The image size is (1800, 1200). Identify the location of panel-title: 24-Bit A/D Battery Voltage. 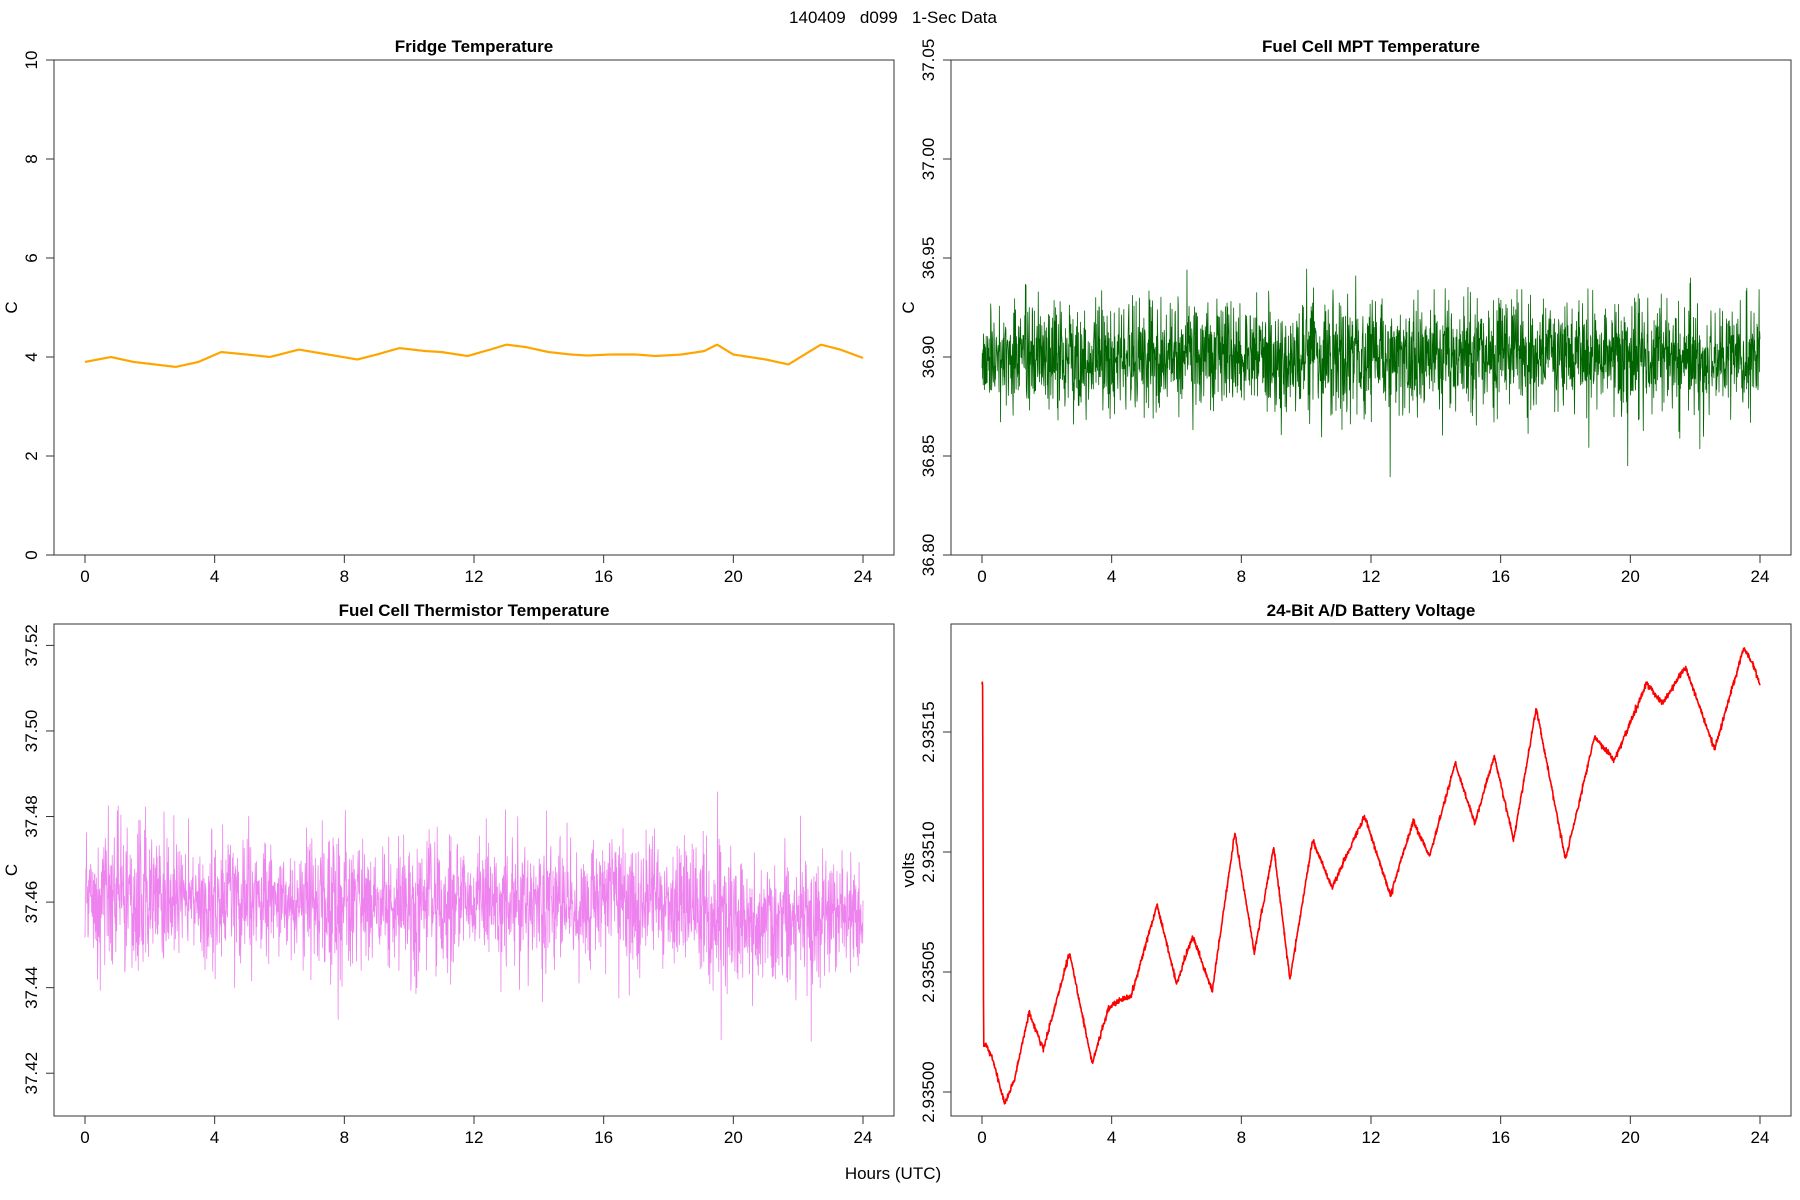
(1371, 610).